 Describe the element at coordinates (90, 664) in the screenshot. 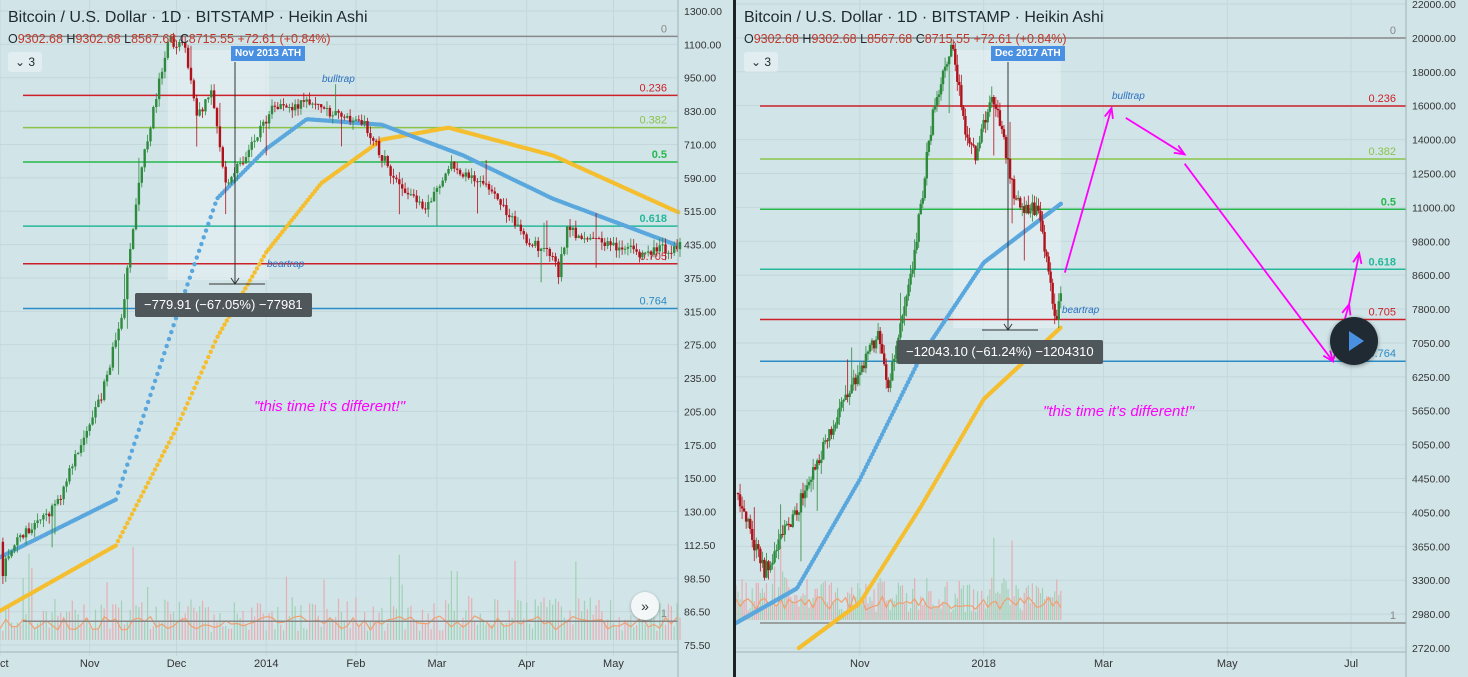

I see `time-tick-label: Nov` at that location.